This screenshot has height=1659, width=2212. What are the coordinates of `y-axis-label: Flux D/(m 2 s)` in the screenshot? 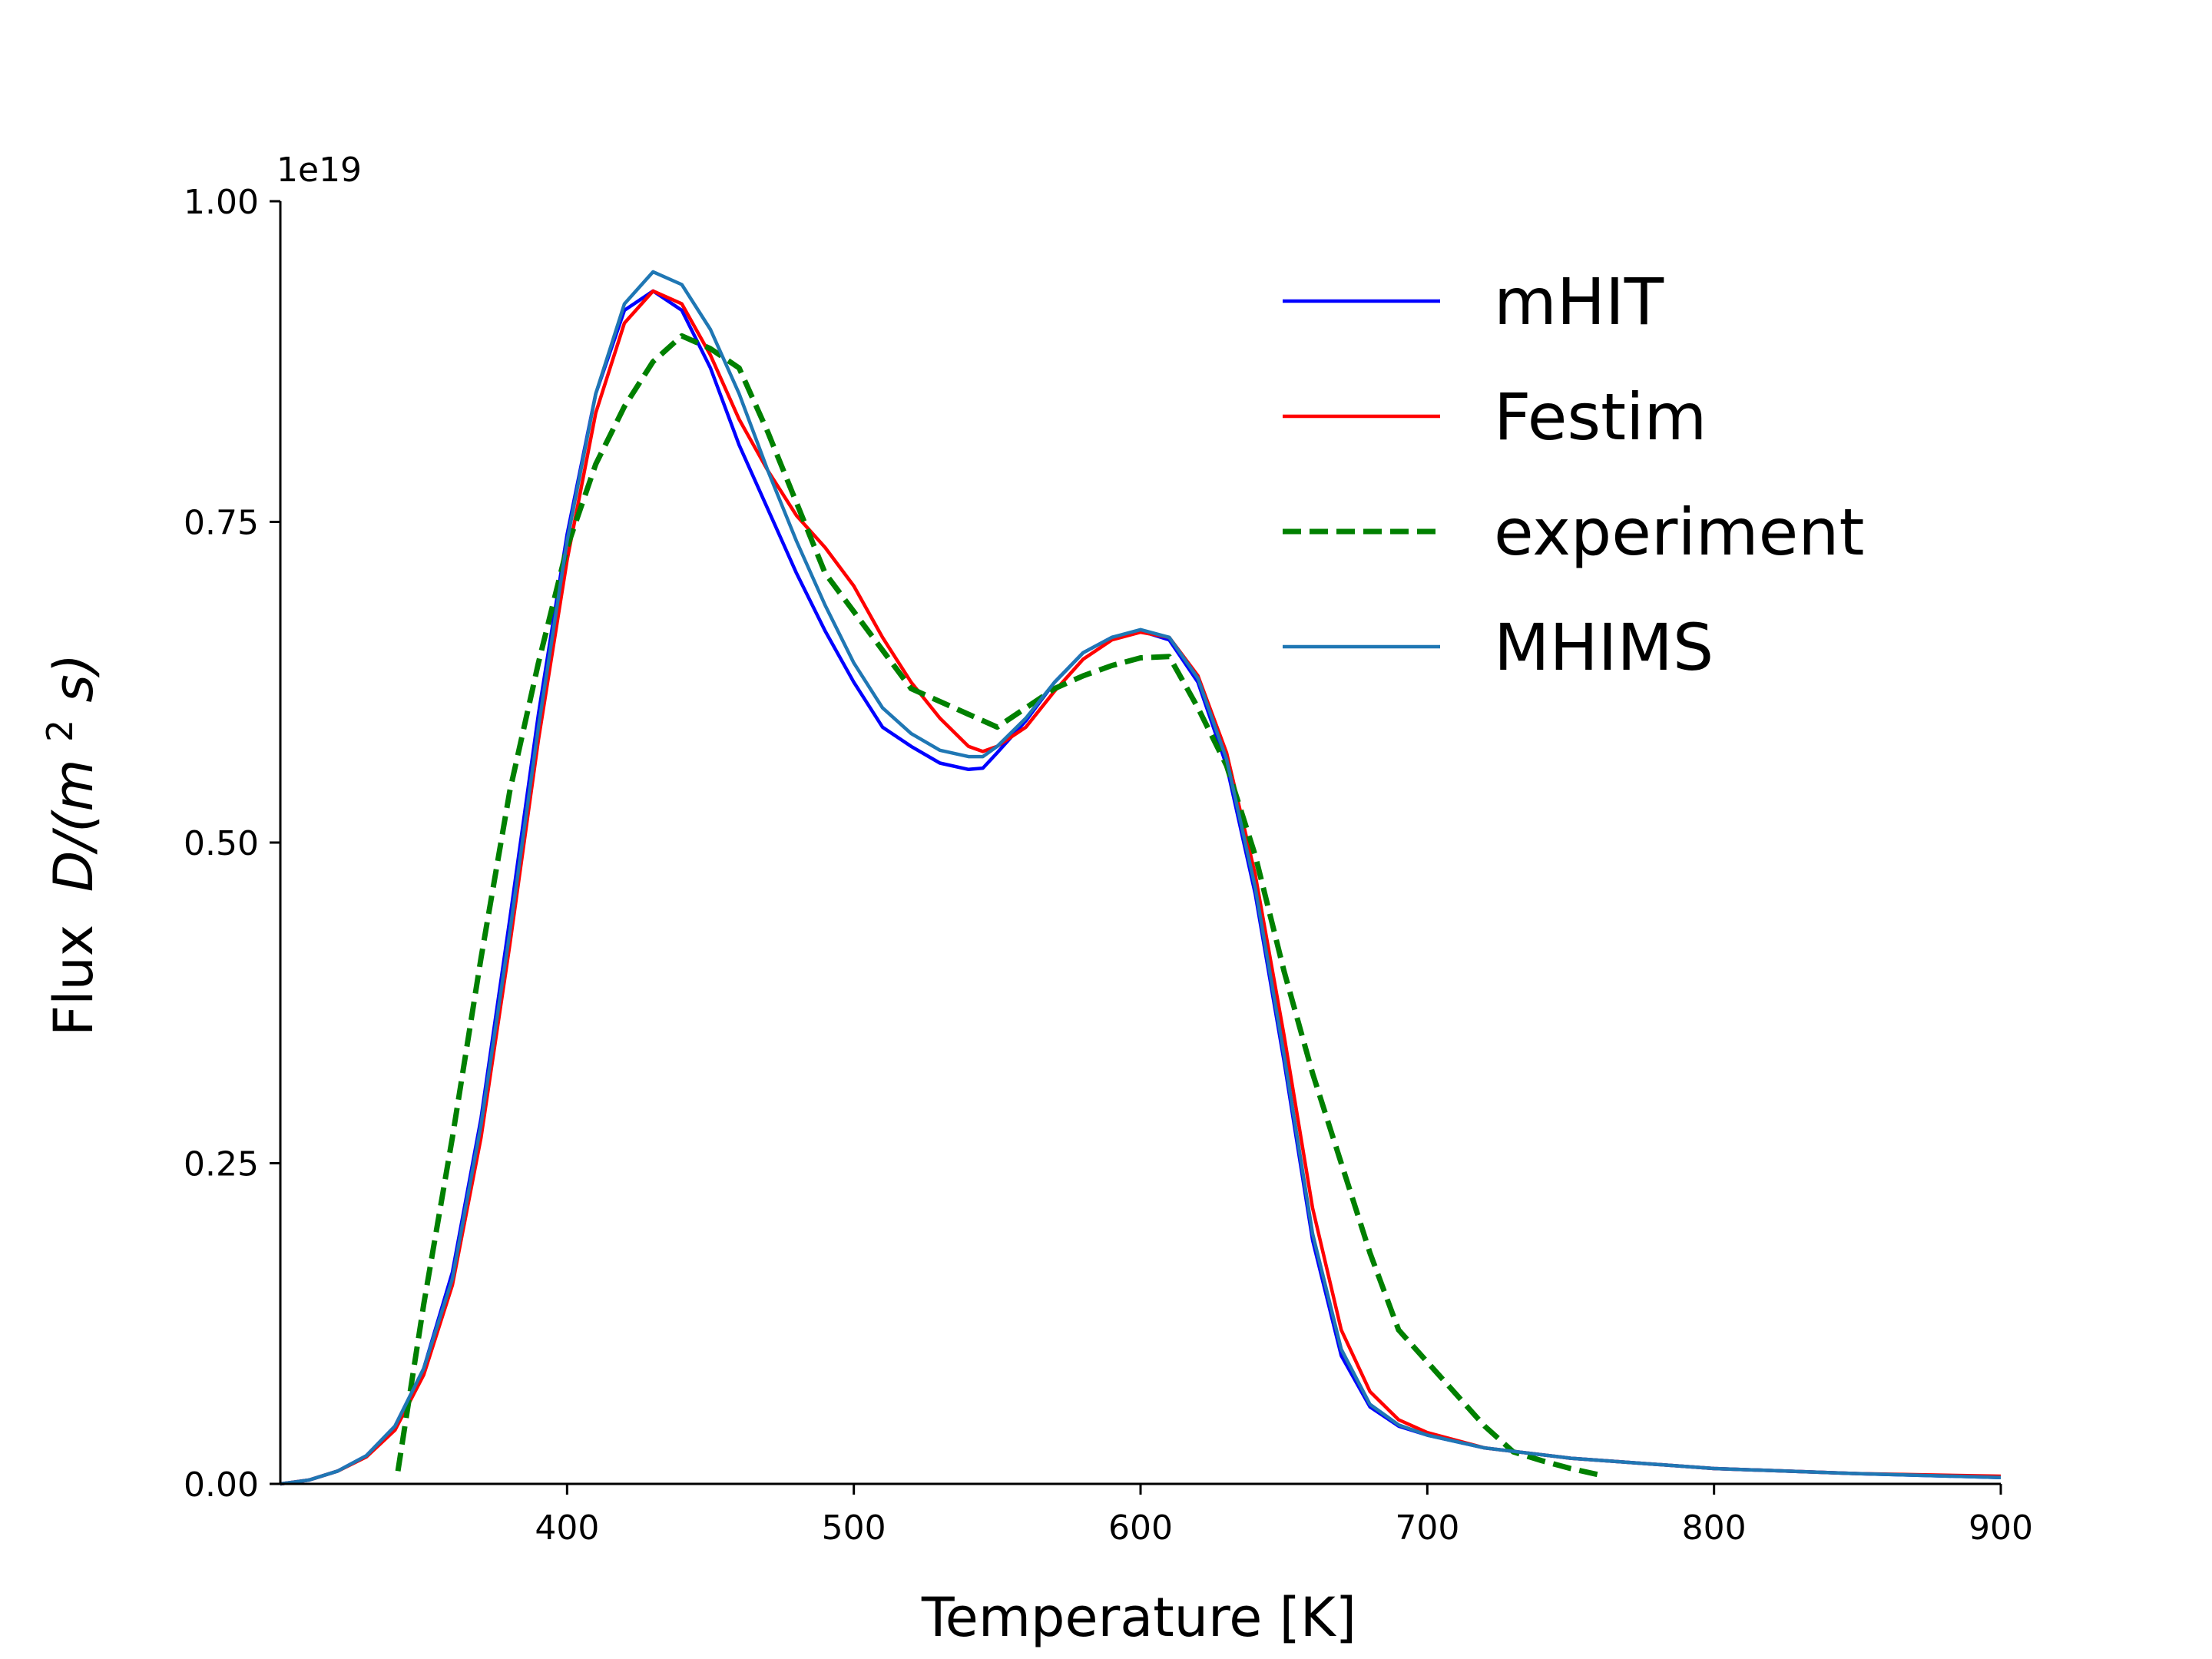 It's located at (64, 845).